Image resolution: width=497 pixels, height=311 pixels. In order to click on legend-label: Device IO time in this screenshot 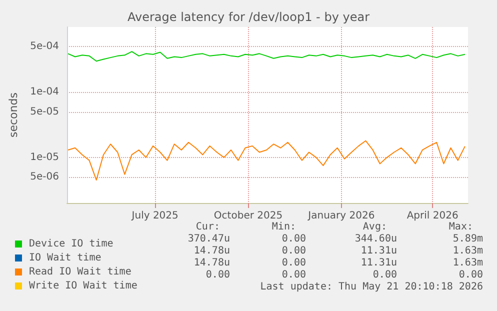, I will do `click(71, 244)`.